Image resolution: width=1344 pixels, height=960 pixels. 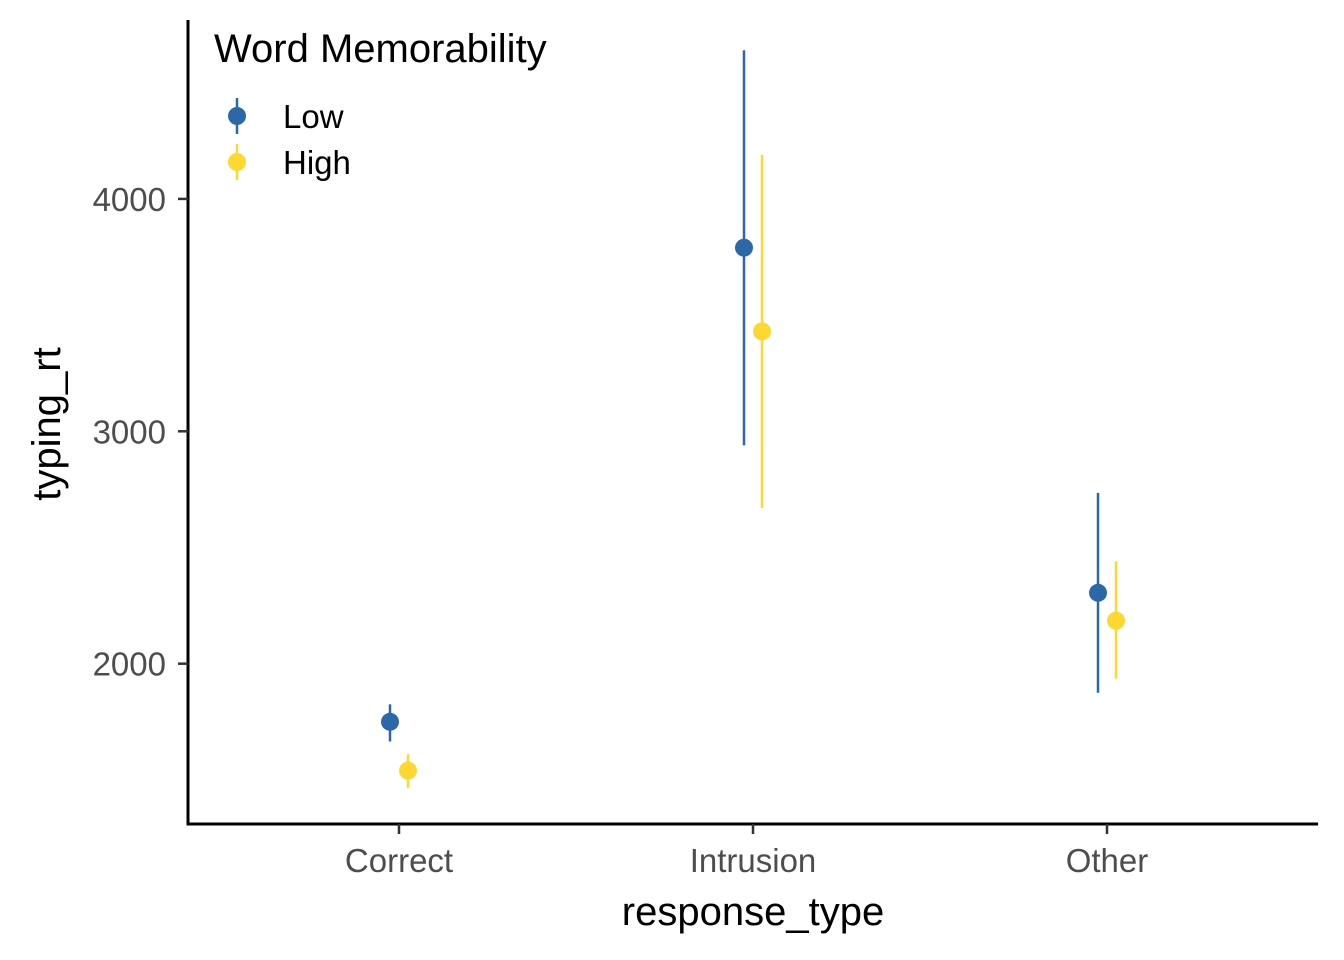 I want to click on y-ticks: 2000 3000 4000, so click(x=140, y=432).